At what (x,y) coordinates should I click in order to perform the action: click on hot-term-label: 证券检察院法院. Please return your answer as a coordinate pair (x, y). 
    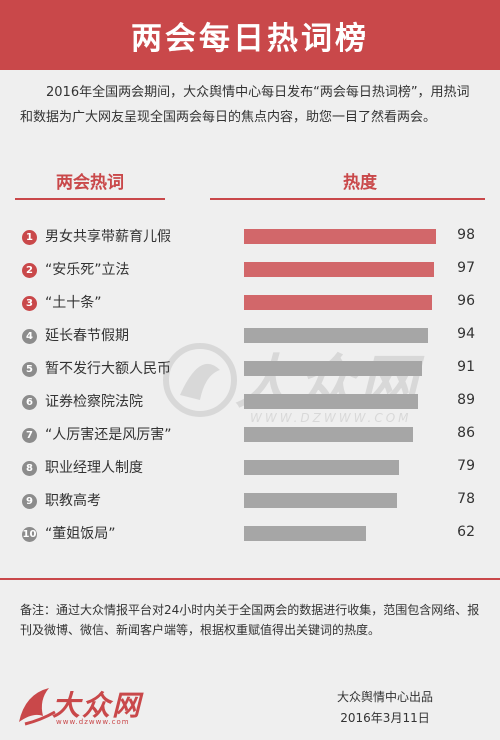
    Looking at the image, I should click on (94, 402).